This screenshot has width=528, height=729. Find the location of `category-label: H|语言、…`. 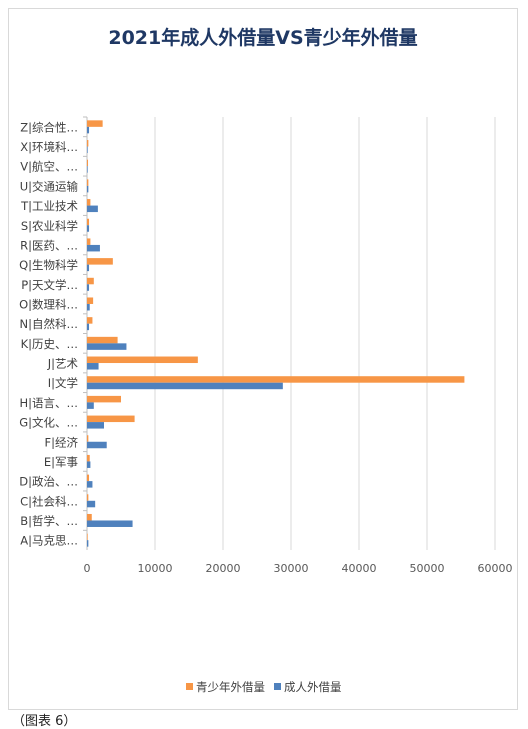

category-label: H|语言、… is located at coordinates (48, 403).